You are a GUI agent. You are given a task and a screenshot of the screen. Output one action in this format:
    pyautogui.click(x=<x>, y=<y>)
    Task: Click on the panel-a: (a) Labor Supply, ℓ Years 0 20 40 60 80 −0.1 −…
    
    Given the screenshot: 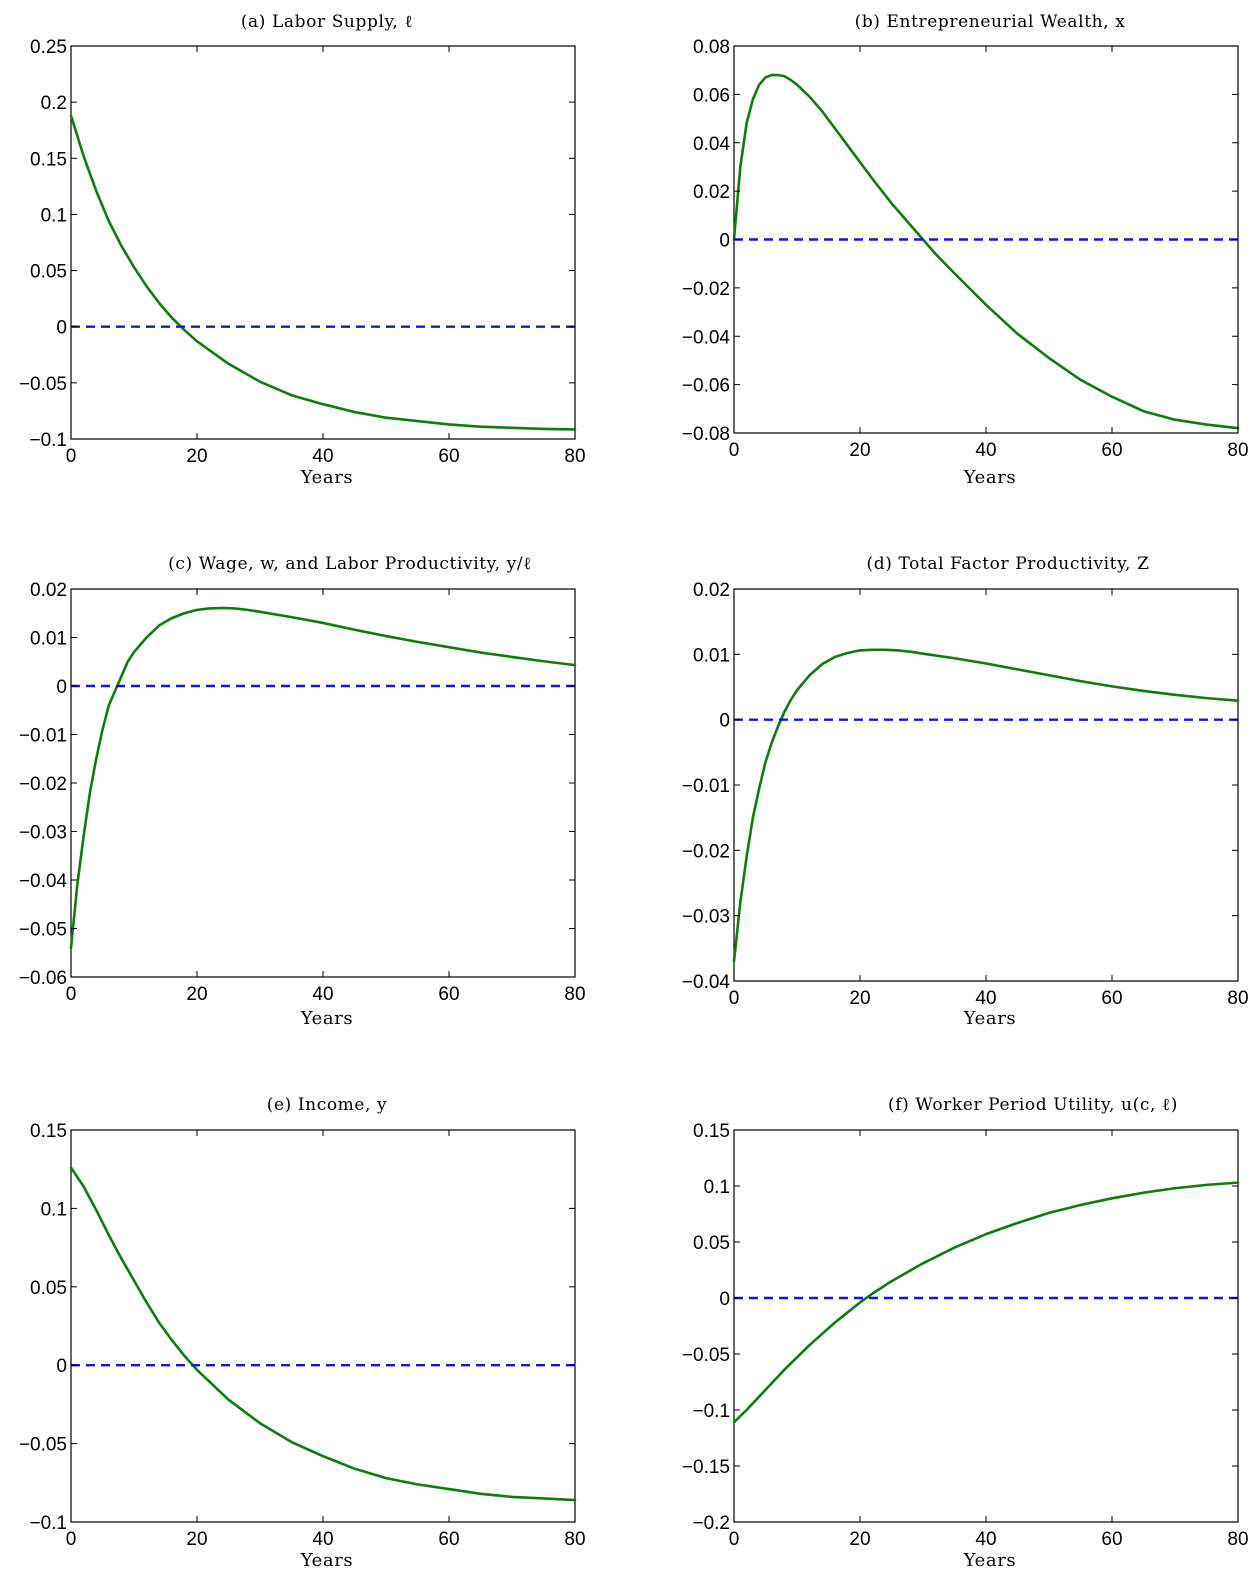 What is the action you would take?
    pyautogui.click(x=302, y=250)
    